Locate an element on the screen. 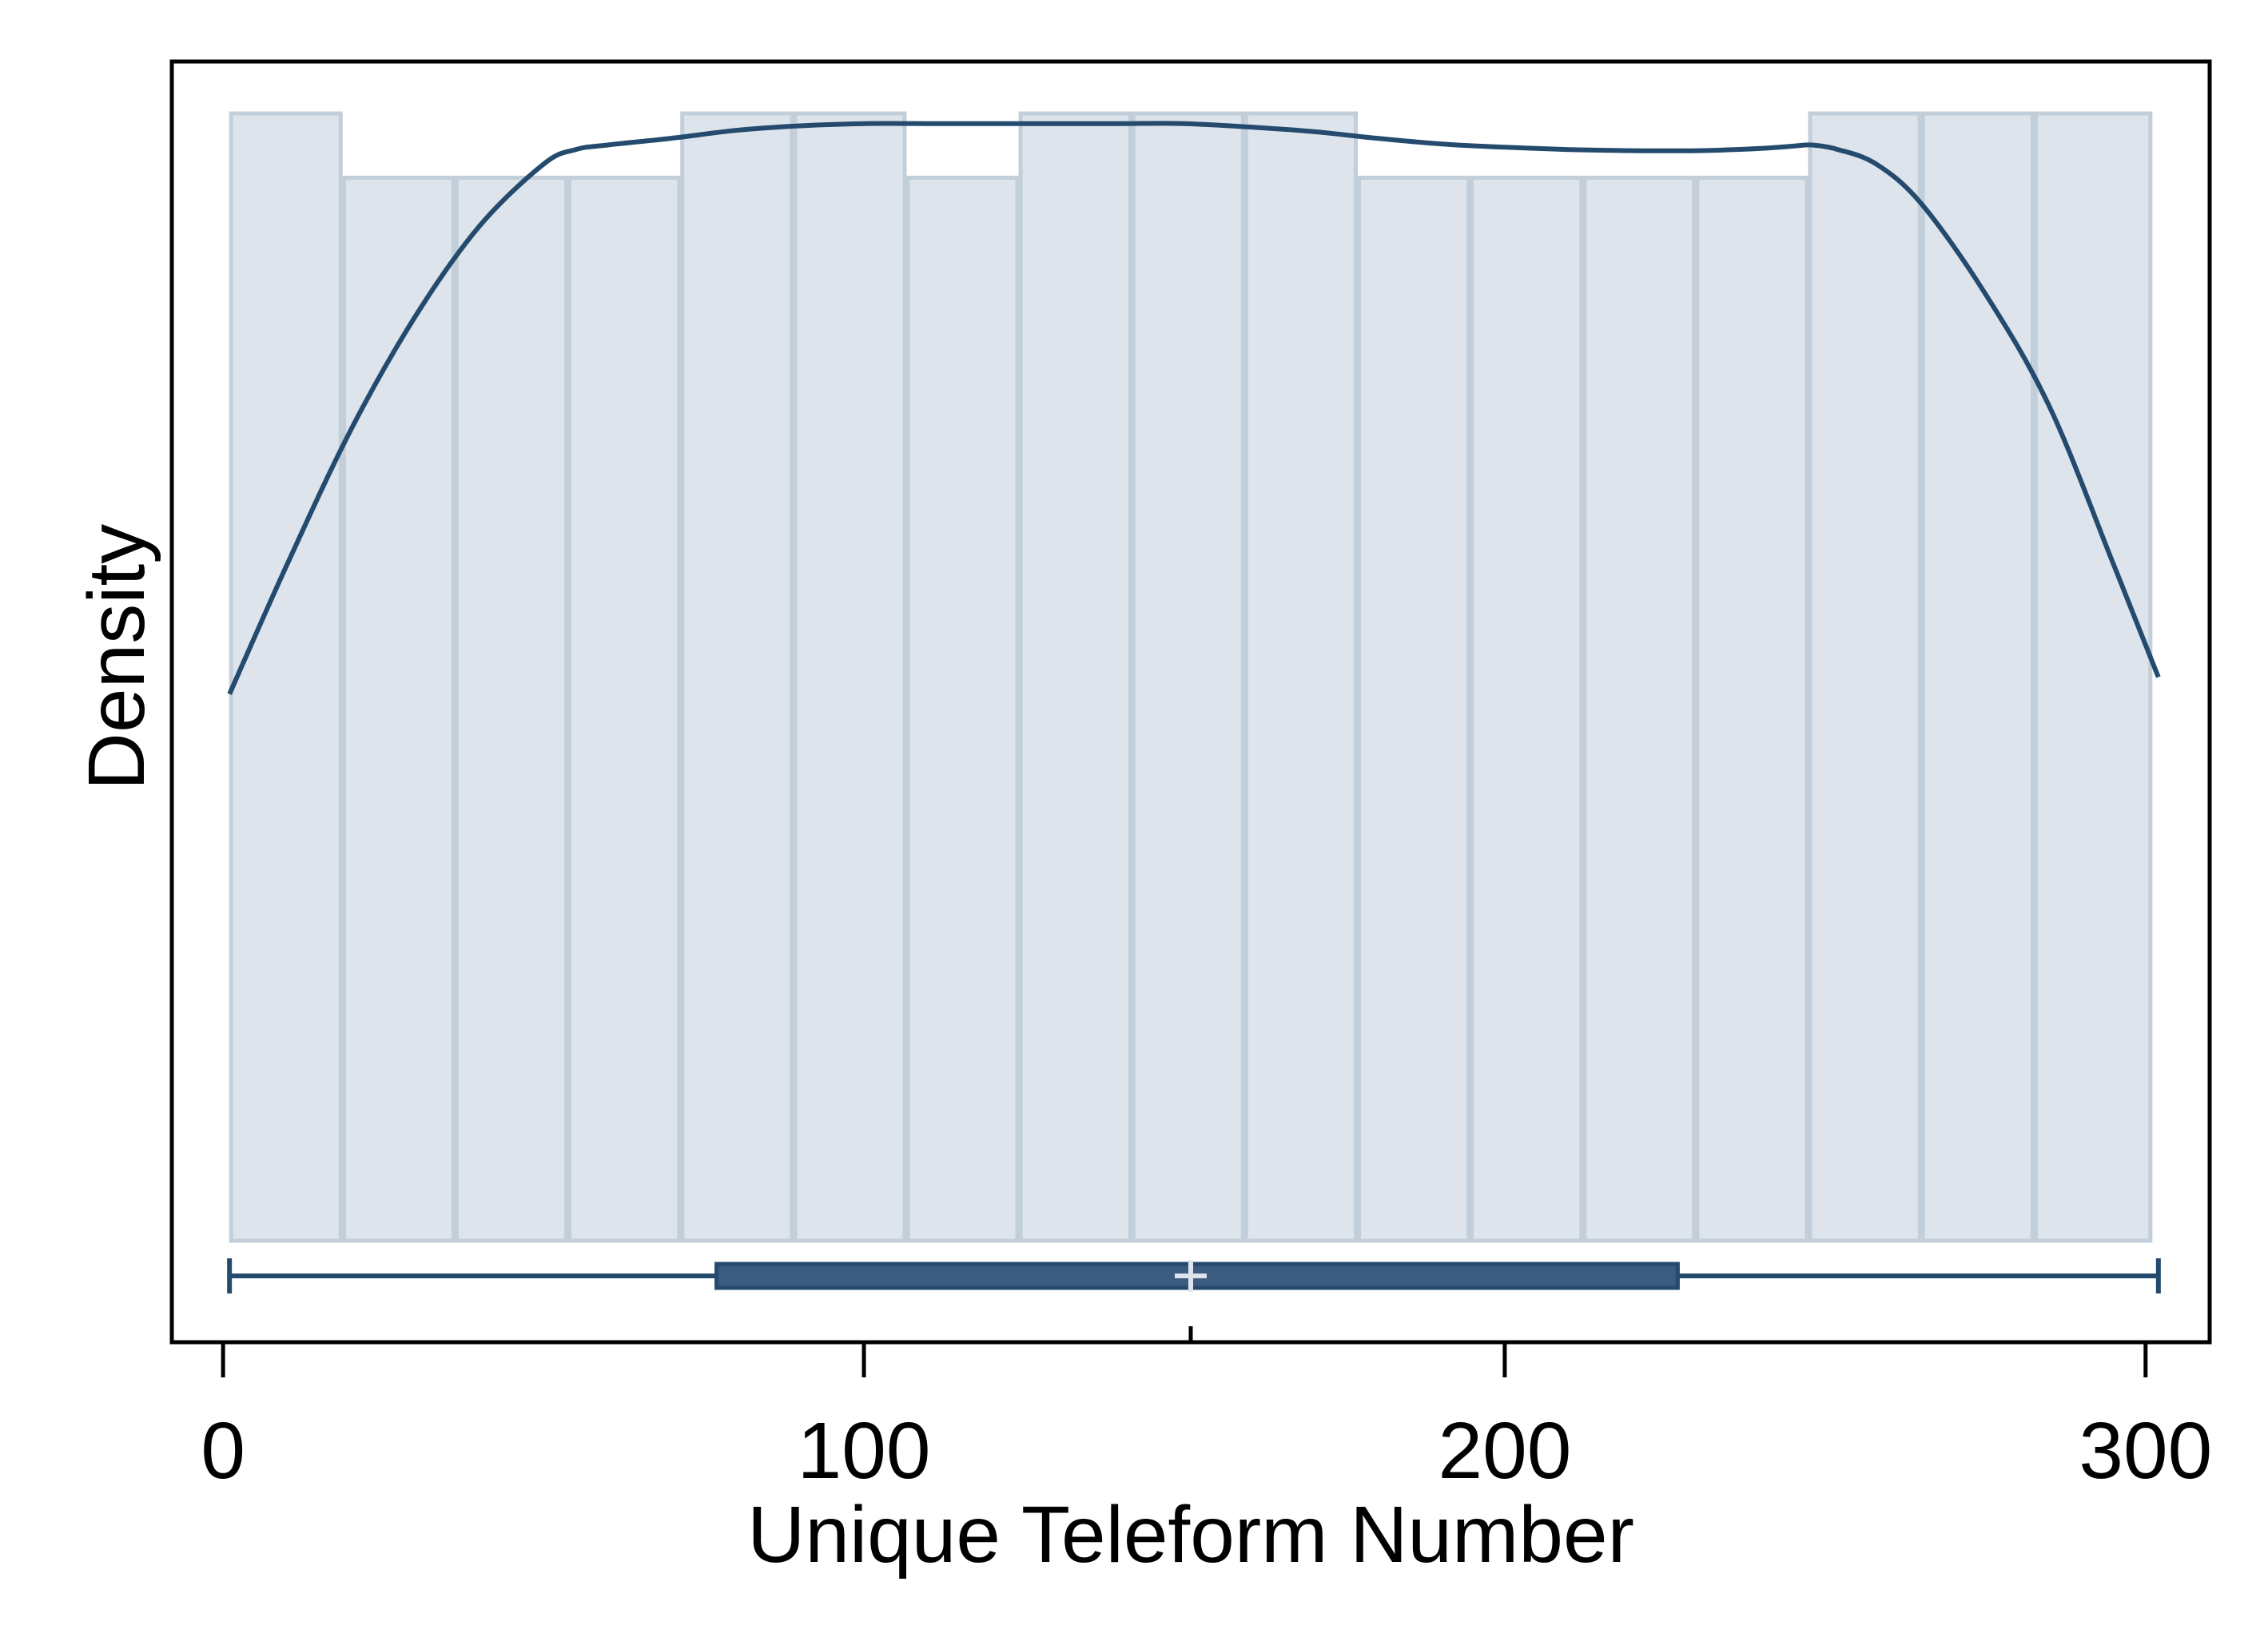  box-plot is located at coordinates (1194, 1300).